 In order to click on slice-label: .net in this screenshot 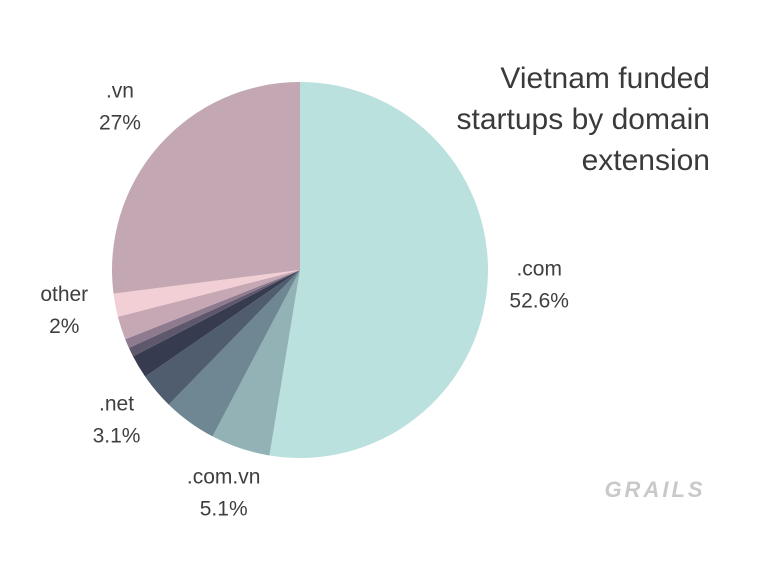, I will do `click(116, 404)`.